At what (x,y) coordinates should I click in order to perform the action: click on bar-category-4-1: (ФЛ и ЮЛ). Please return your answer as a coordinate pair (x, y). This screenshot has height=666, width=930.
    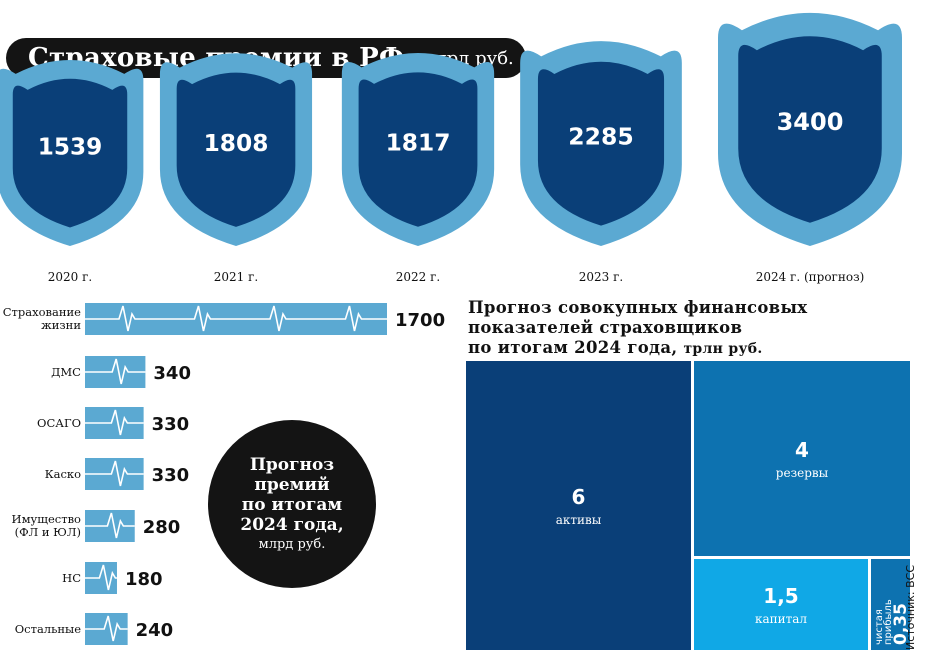
    Looking at the image, I should click on (48, 532).